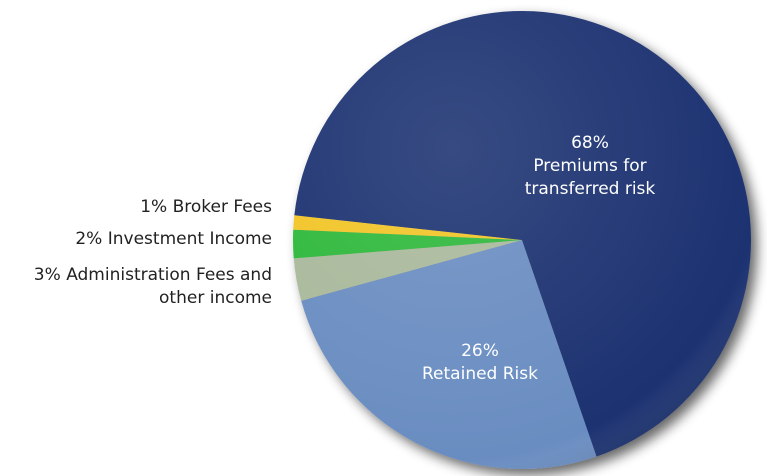 The height and width of the screenshot is (476, 767). I want to click on slice-label: 2% Investment Income, so click(136, 239).